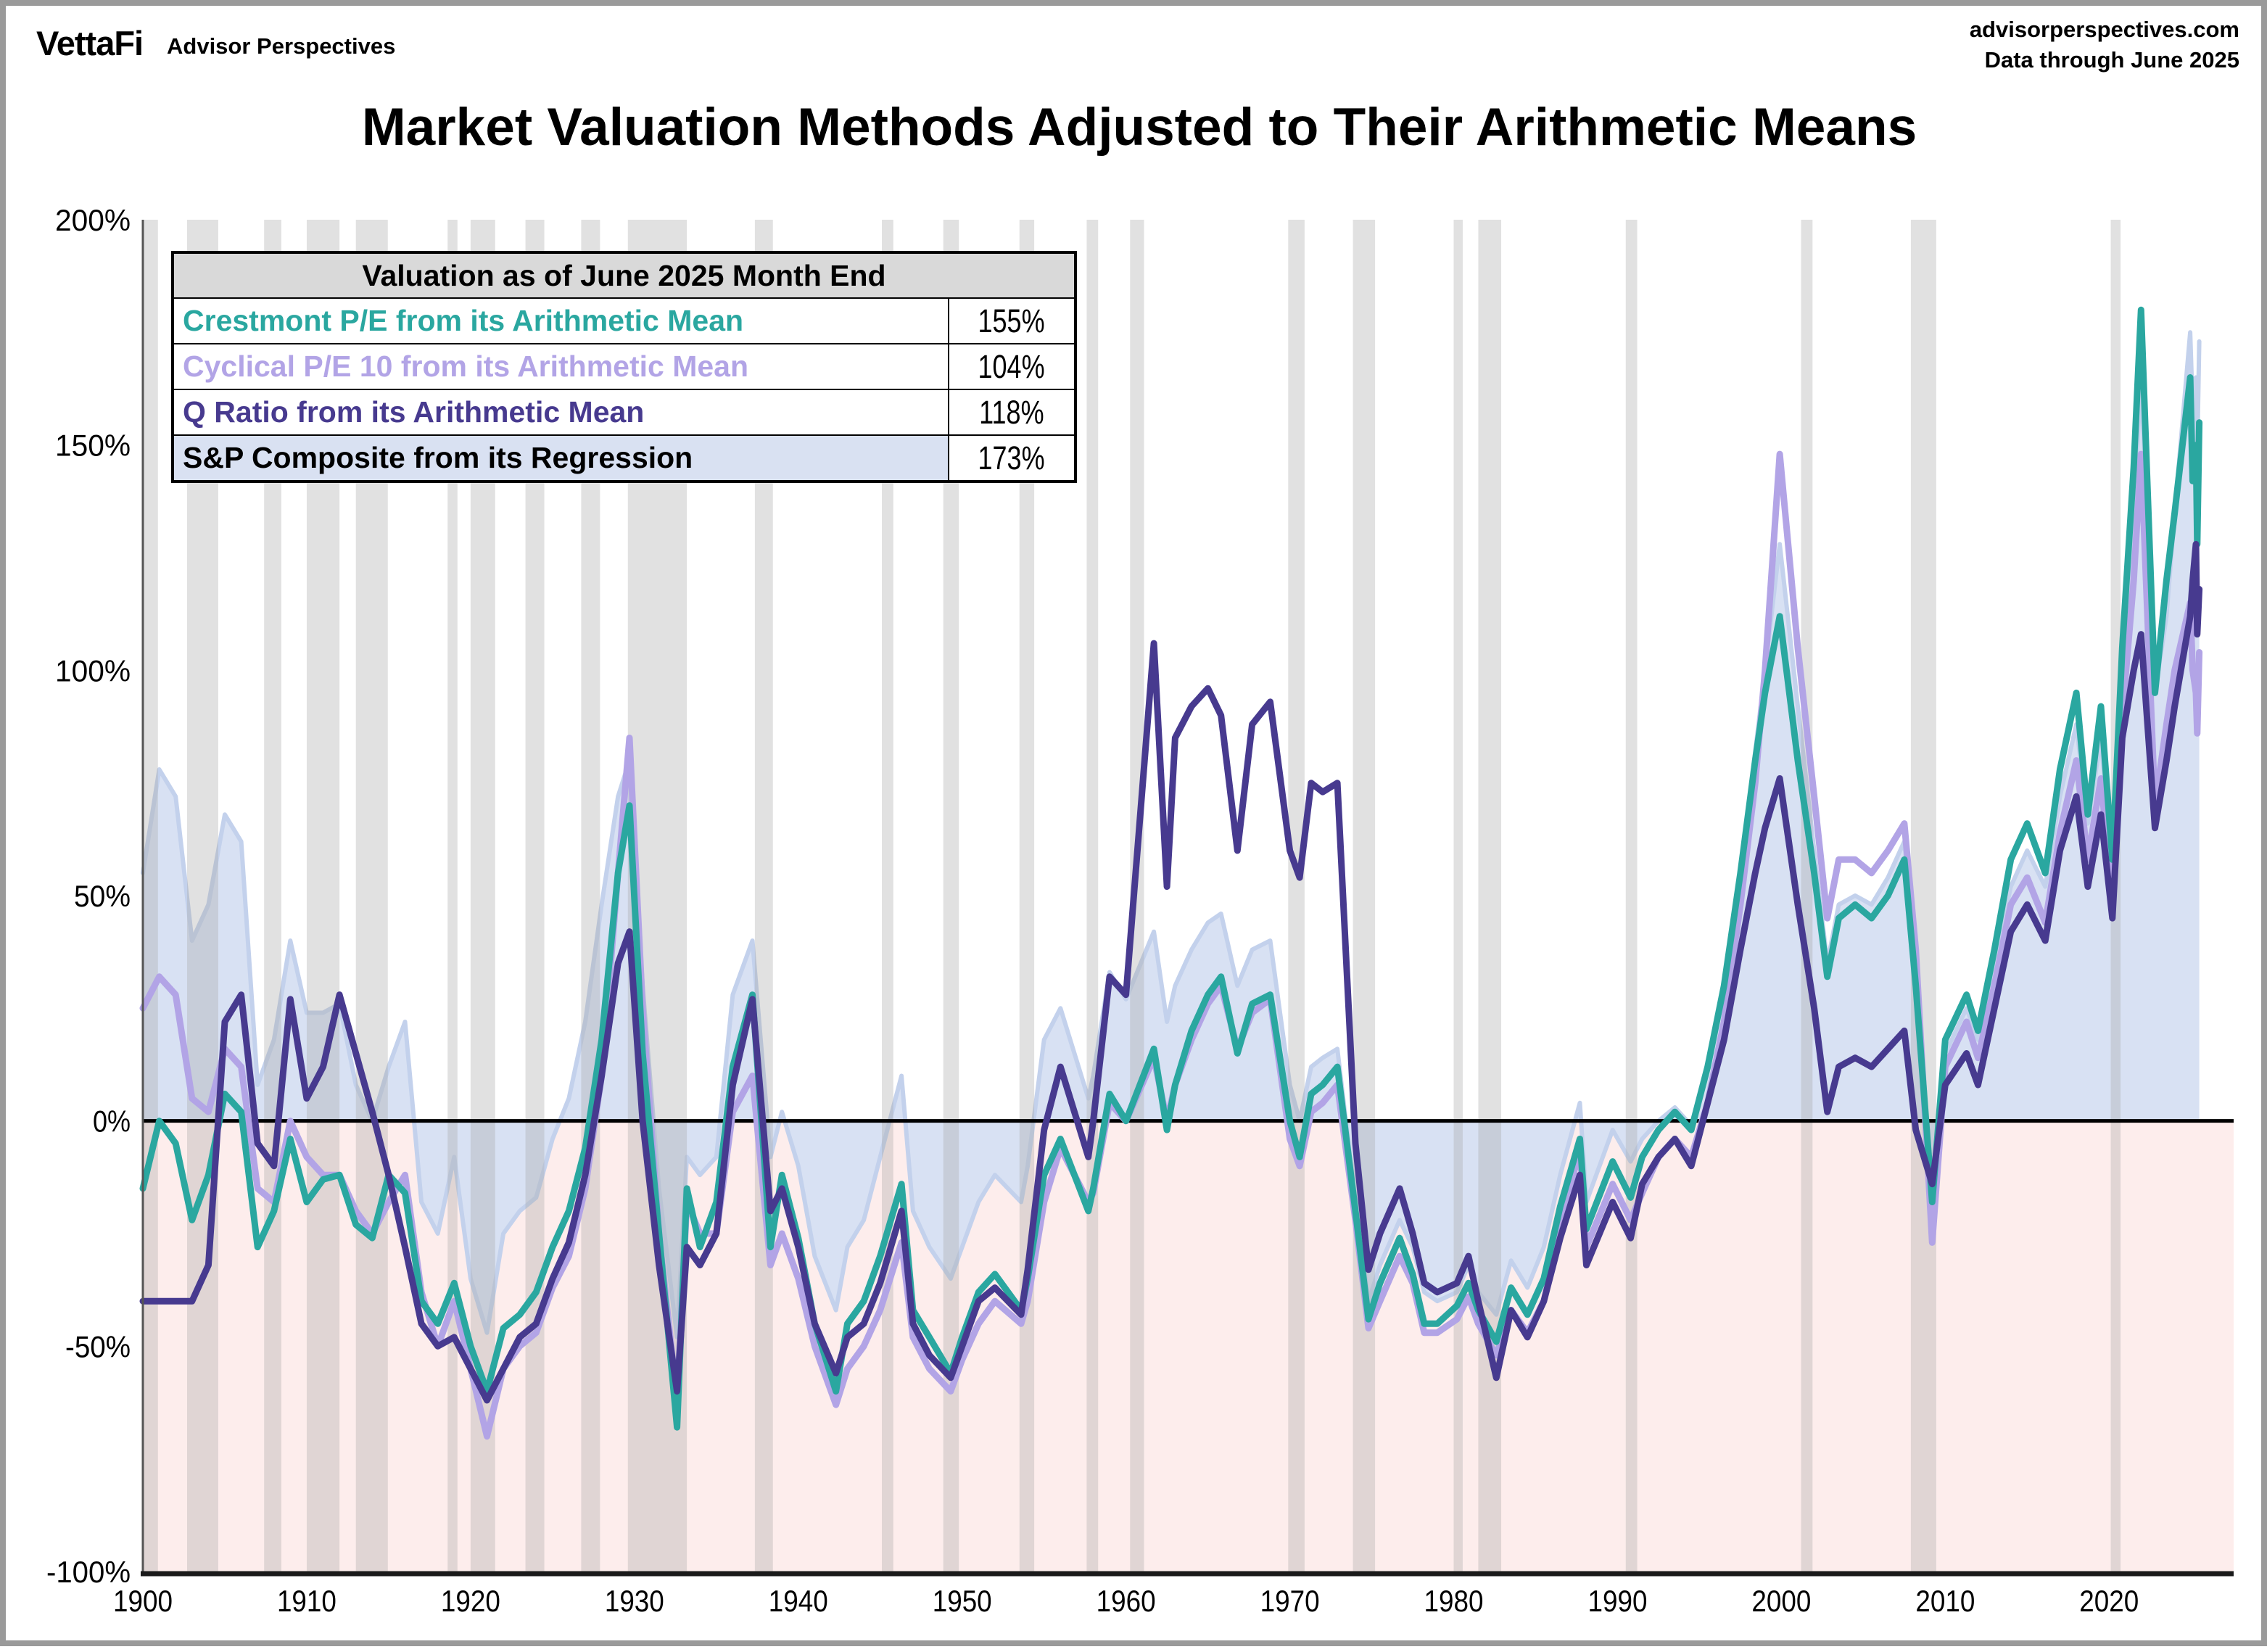  What do you see at coordinates (560, 366) in the screenshot?
I see `legend-label-cyclical-pe10: Cyclical P/E 10 from its Arithmetic Mean` at bounding box center [560, 366].